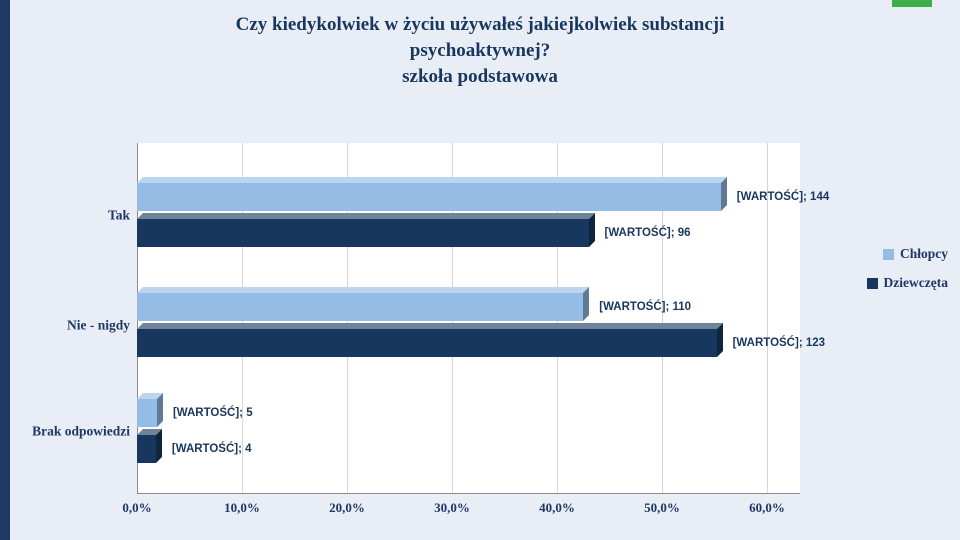  I want to click on x-tick-label: 0,0%, so click(137, 507).